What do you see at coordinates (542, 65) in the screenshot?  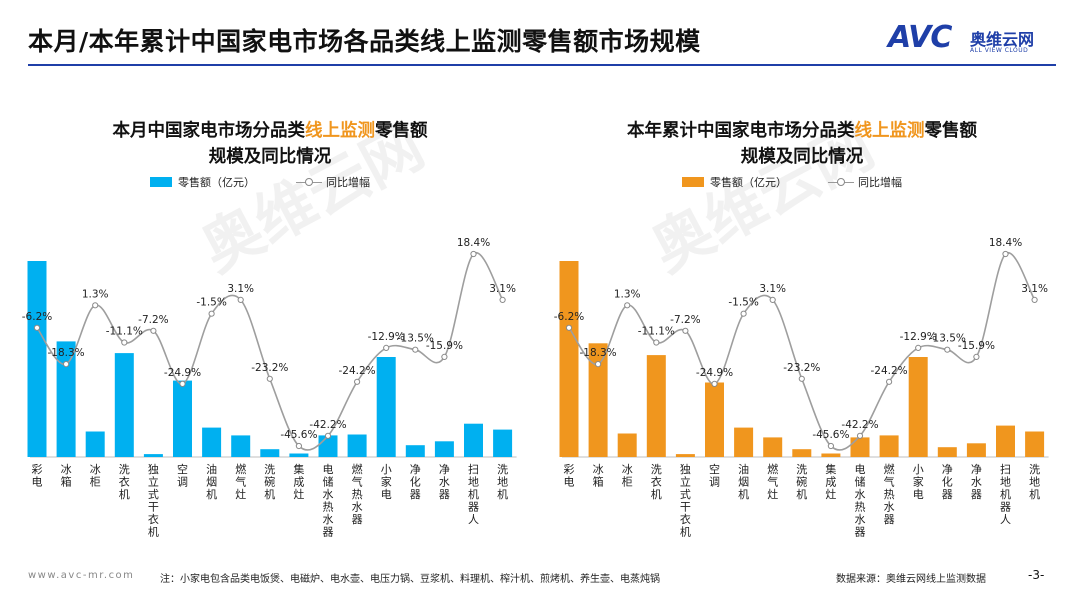 I see `header-rule` at bounding box center [542, 65].